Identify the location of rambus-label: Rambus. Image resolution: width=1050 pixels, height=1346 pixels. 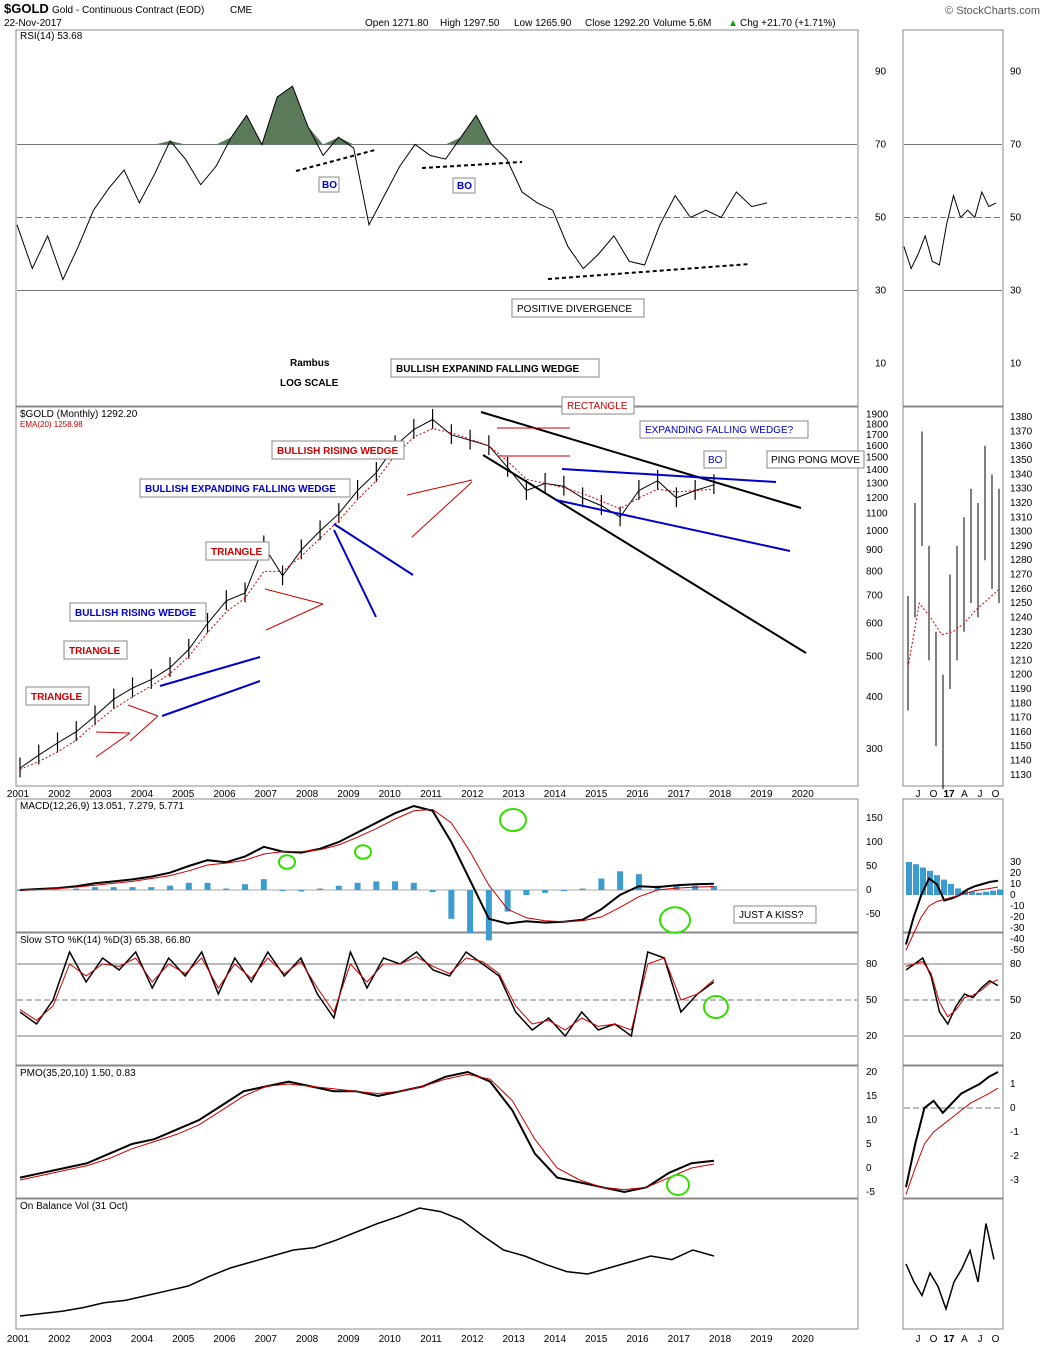
(310, 363).